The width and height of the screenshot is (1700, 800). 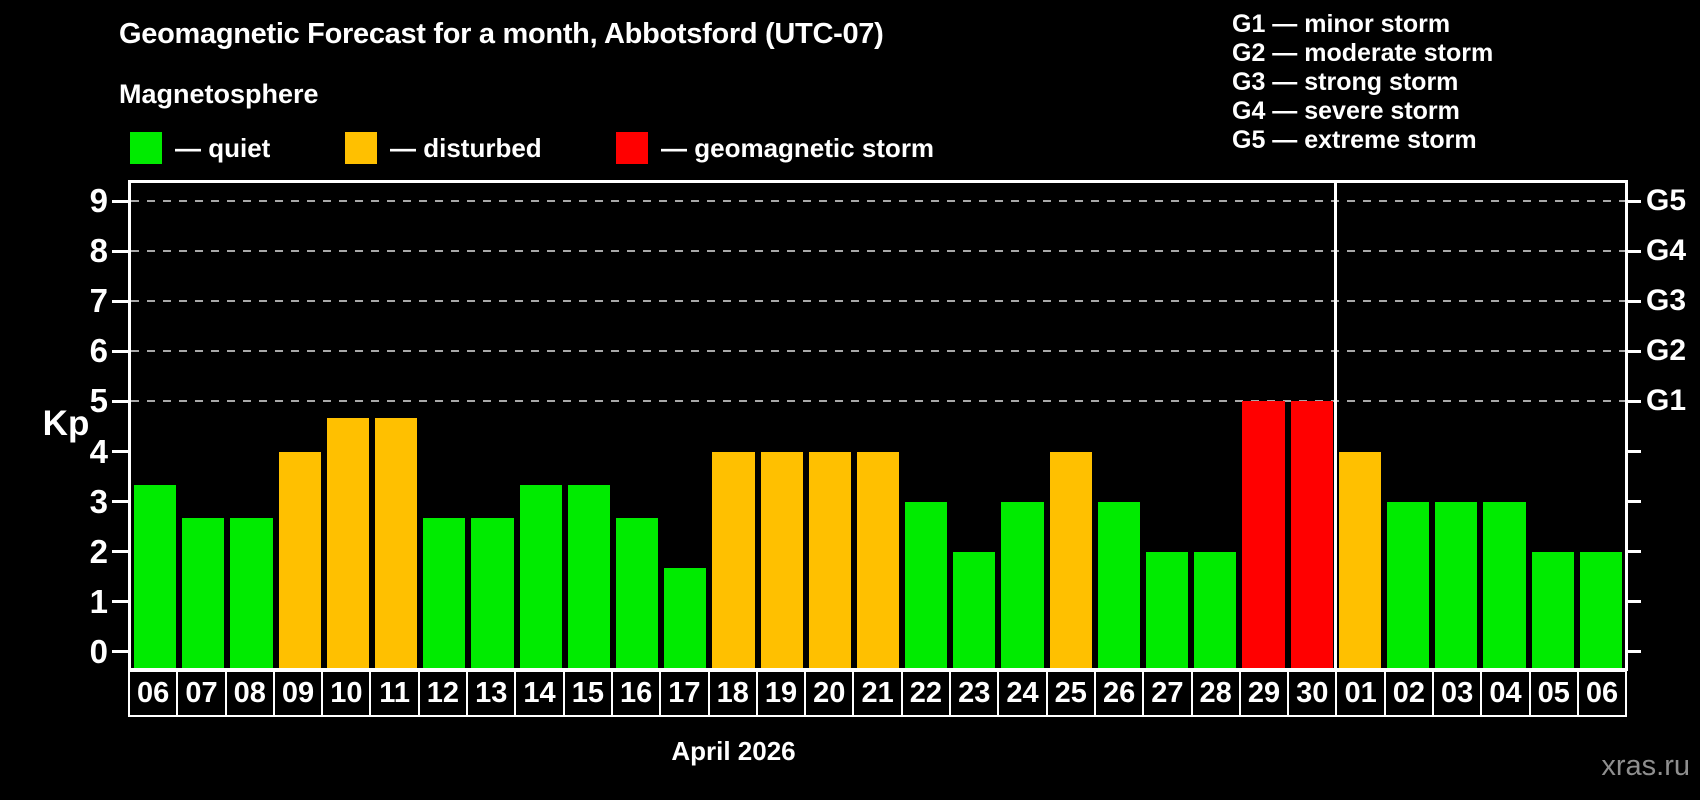 What do you see at coordinates (632, 148) in the screenshot?
I see `storm-color-swatch` at bounding box center [632, 148].